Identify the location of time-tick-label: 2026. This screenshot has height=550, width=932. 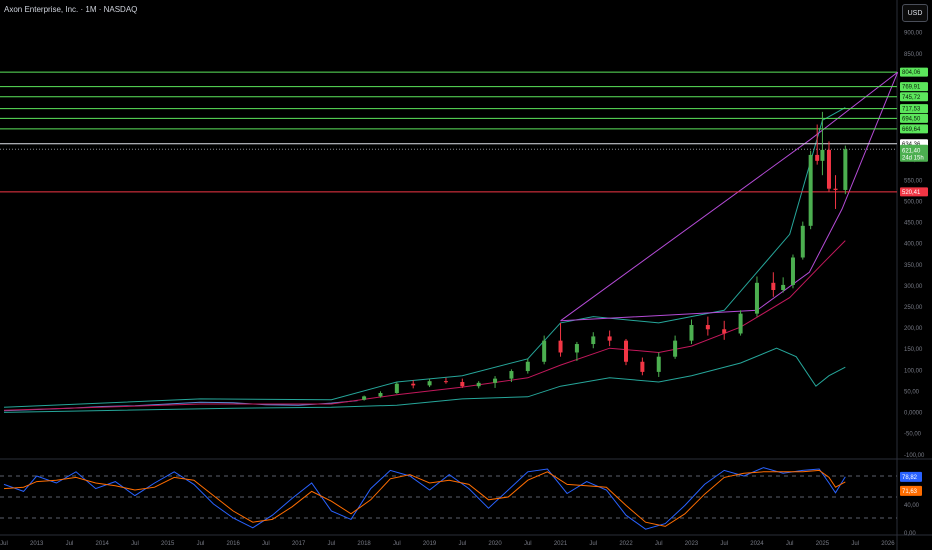
(888, 544).